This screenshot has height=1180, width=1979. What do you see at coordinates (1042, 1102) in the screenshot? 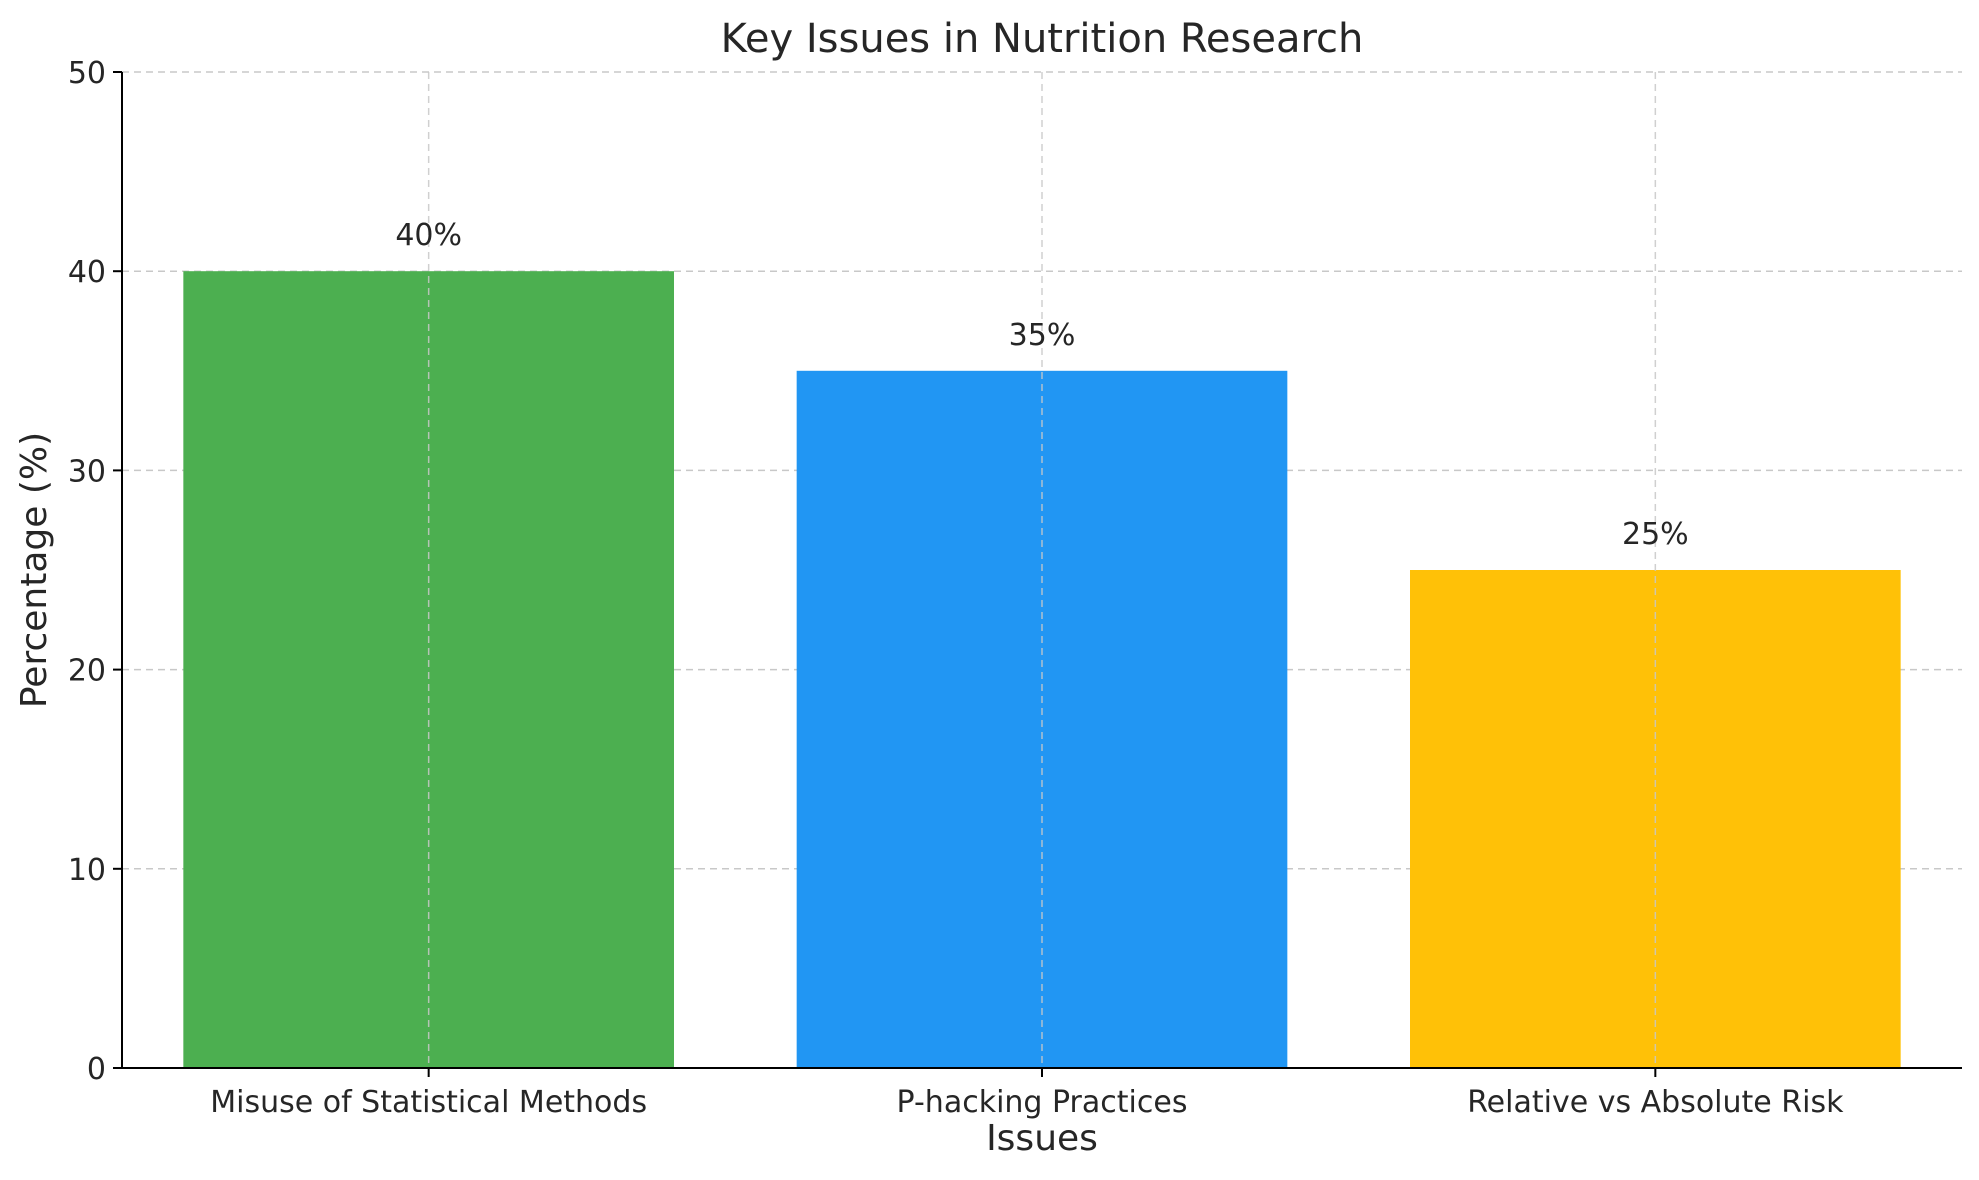
I see `x-tick-label: P-hacking Practices` at bounding box center [1042, 1102].